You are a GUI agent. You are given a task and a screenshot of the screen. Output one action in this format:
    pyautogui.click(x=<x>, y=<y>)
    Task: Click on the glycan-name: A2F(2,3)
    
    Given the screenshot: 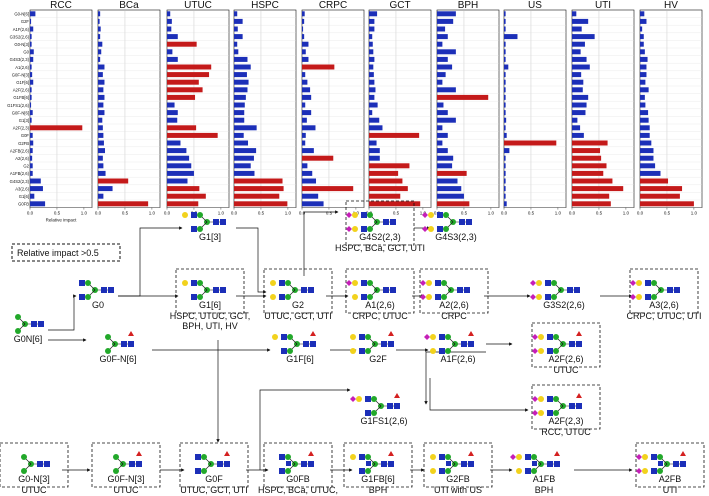 What is the action you would take?
    pyautogui.click(x=565, y=421)
    